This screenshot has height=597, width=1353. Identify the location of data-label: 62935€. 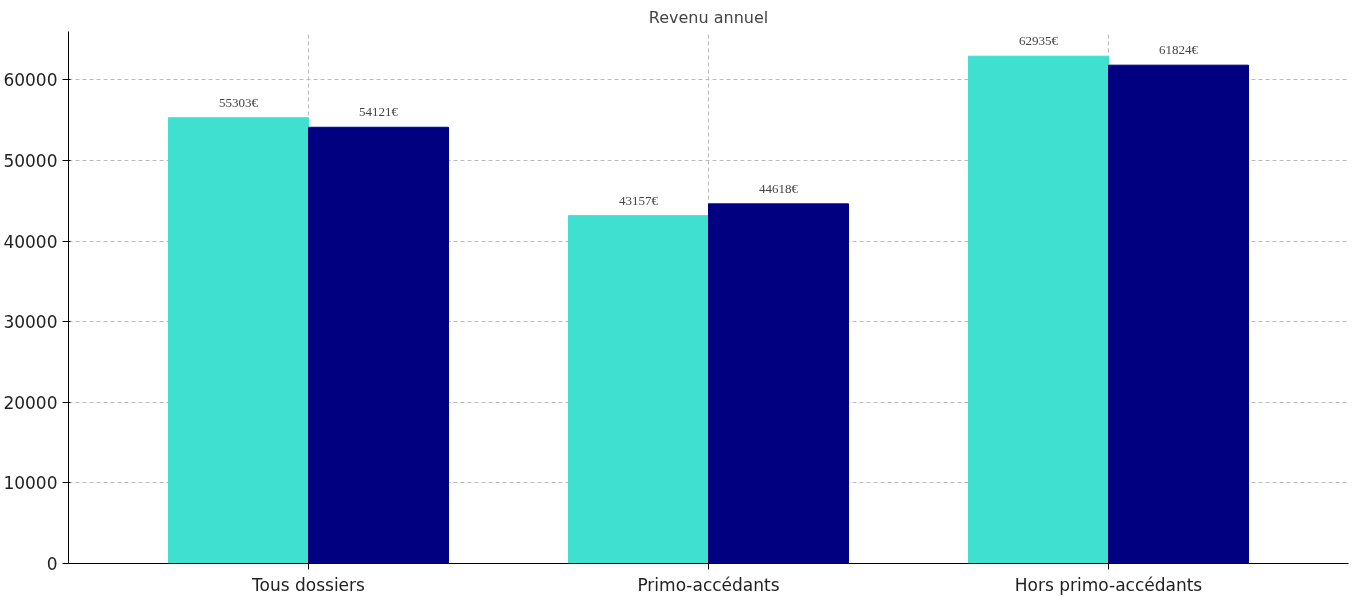
(1039, 41).